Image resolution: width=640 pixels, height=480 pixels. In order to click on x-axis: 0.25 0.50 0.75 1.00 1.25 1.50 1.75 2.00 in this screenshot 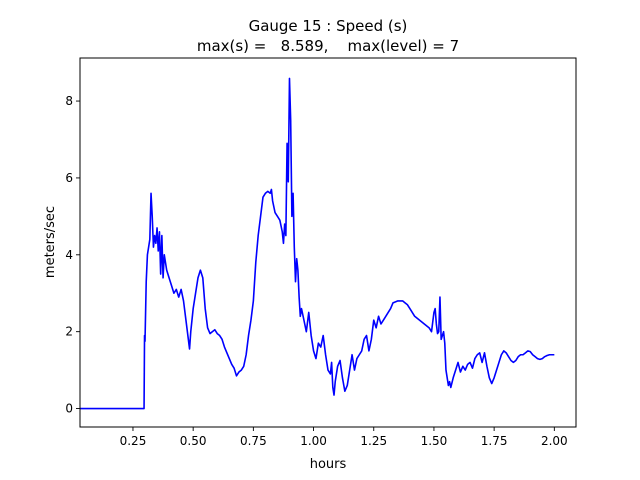, I will do `click(344, 437)`.